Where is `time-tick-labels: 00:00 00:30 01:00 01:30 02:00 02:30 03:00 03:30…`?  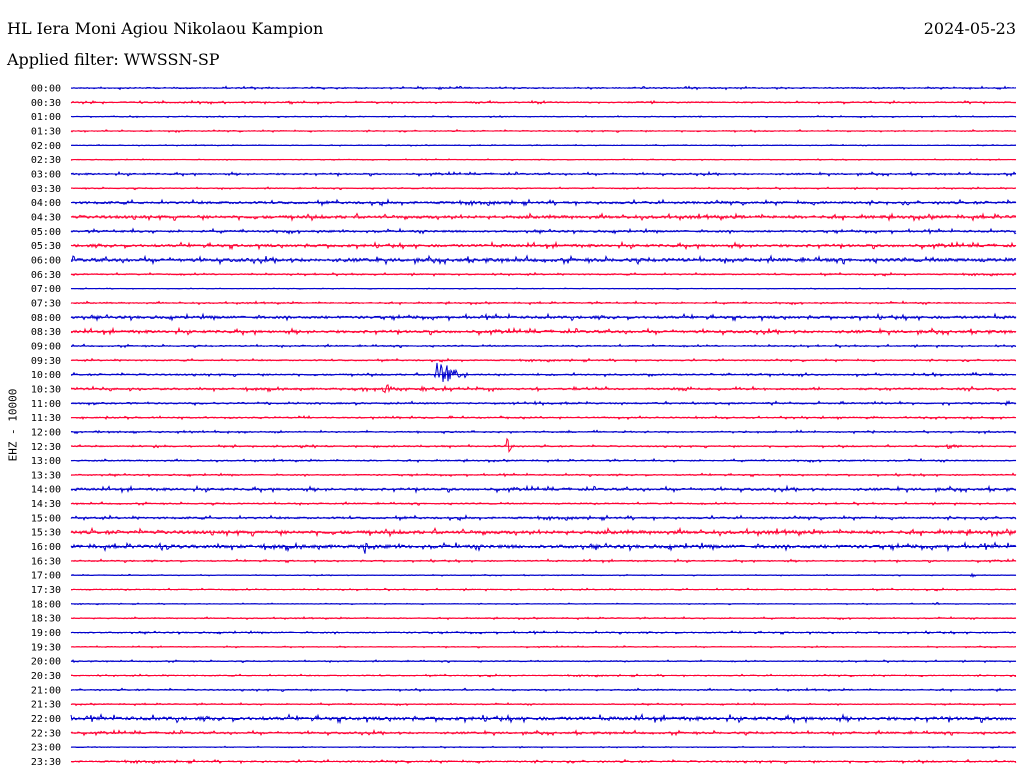
time-tick-labels: 00:00 00:30 01:00 01:30 02:00 02:30 03:00 03:30… is located at coordinates (46, 426).